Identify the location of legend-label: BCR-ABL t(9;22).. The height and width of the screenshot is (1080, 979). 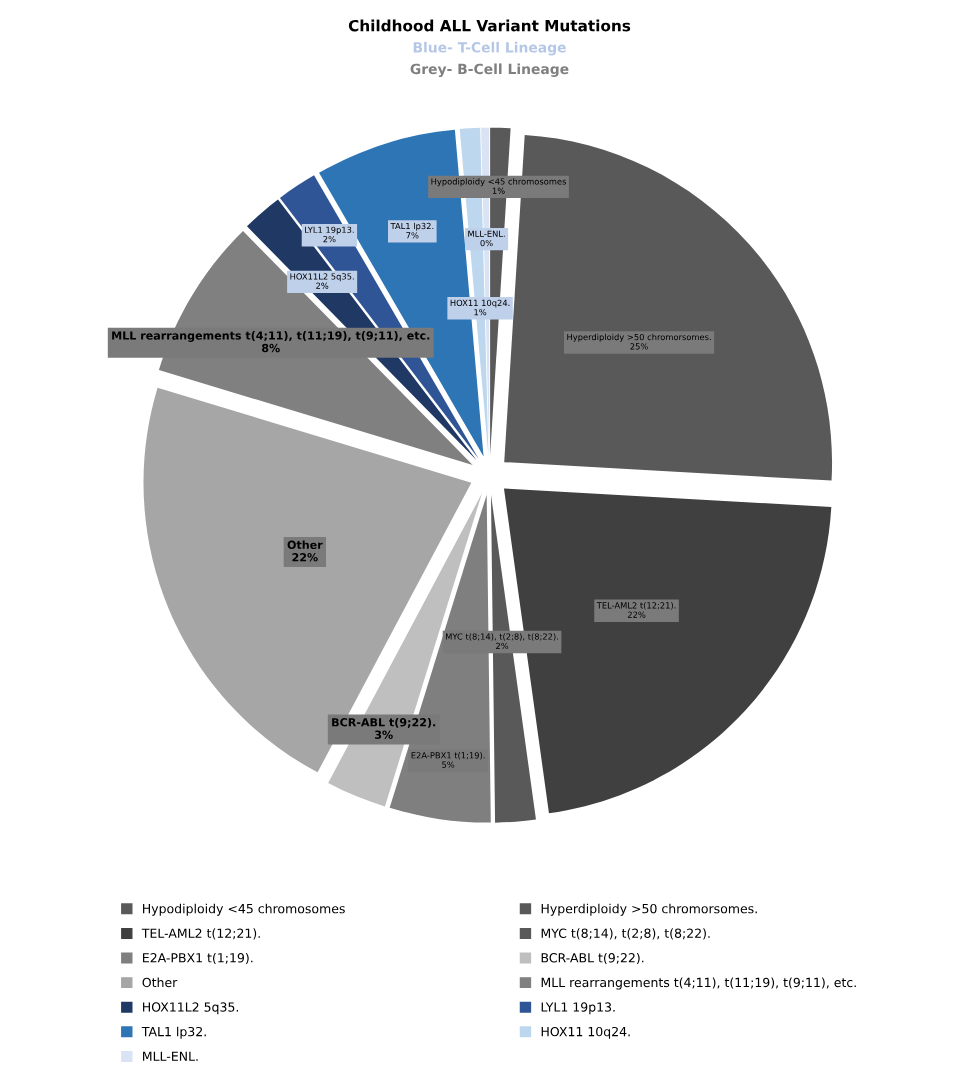
(592, 958).